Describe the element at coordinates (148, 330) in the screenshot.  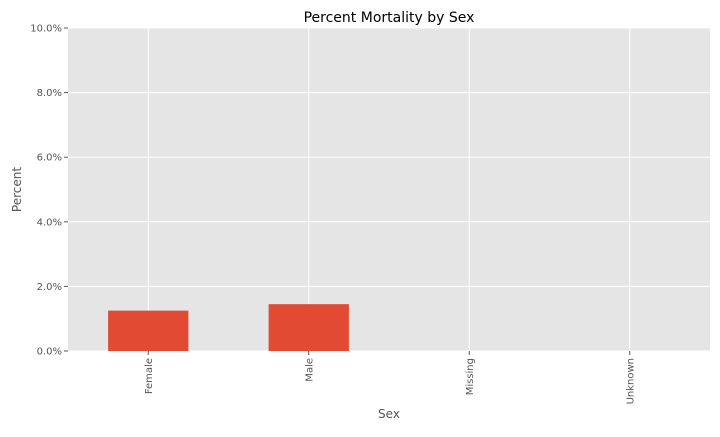
I see `bar-female` at that location.